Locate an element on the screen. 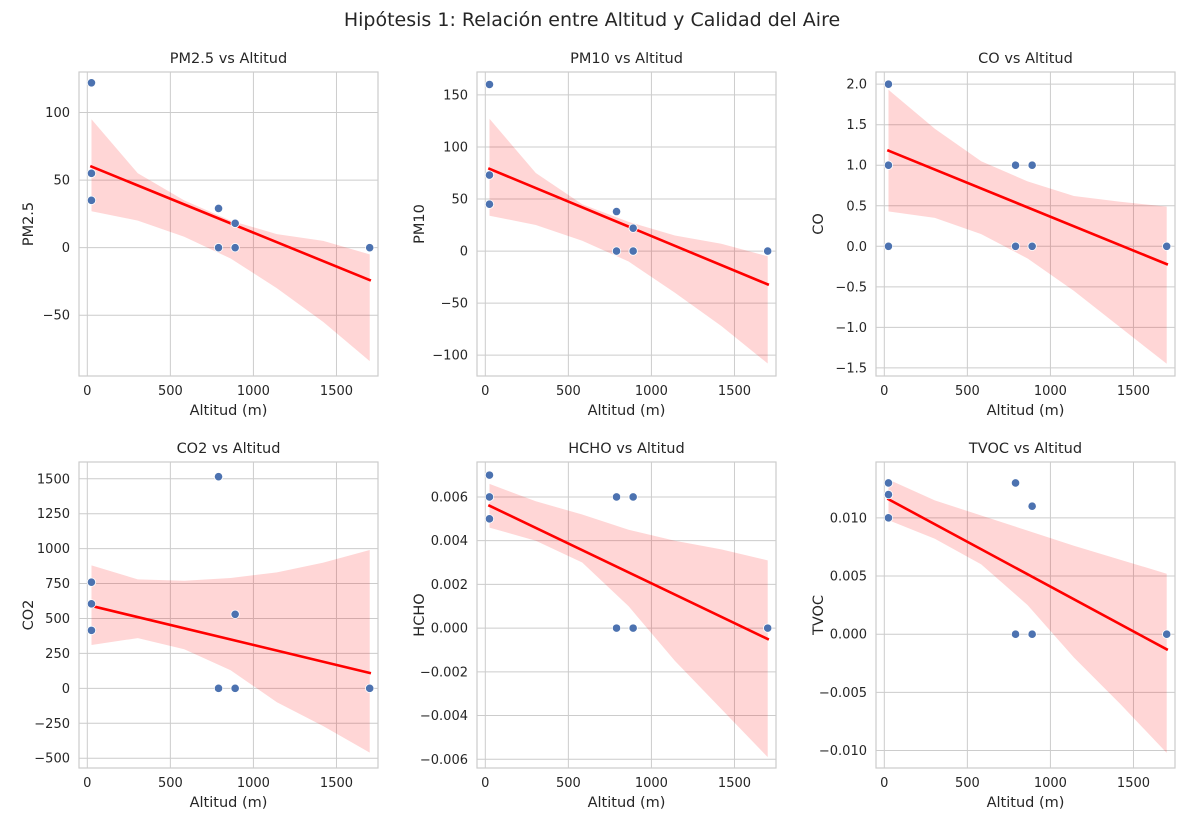  subplot-title: HCHO vs Altitud is located at coordinates (626, 449).